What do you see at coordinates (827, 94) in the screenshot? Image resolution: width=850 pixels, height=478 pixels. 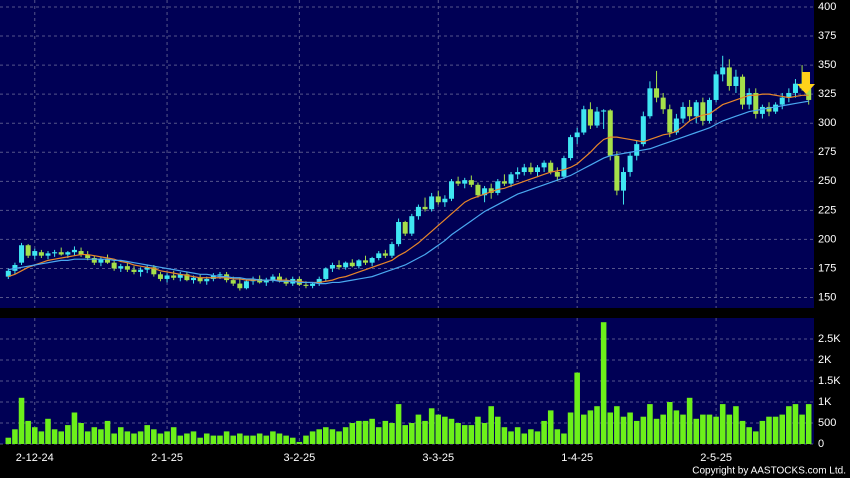 I see `y-tick-label: 325` at bounding box center [827, 94].